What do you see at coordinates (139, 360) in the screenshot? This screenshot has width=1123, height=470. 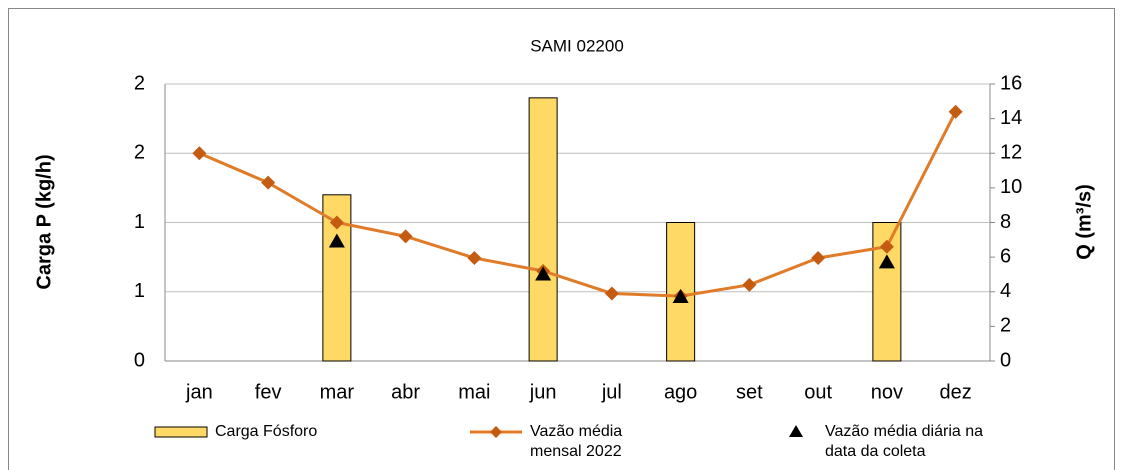 I see `y-tick-label: 0` at bounding box center [139, 360].